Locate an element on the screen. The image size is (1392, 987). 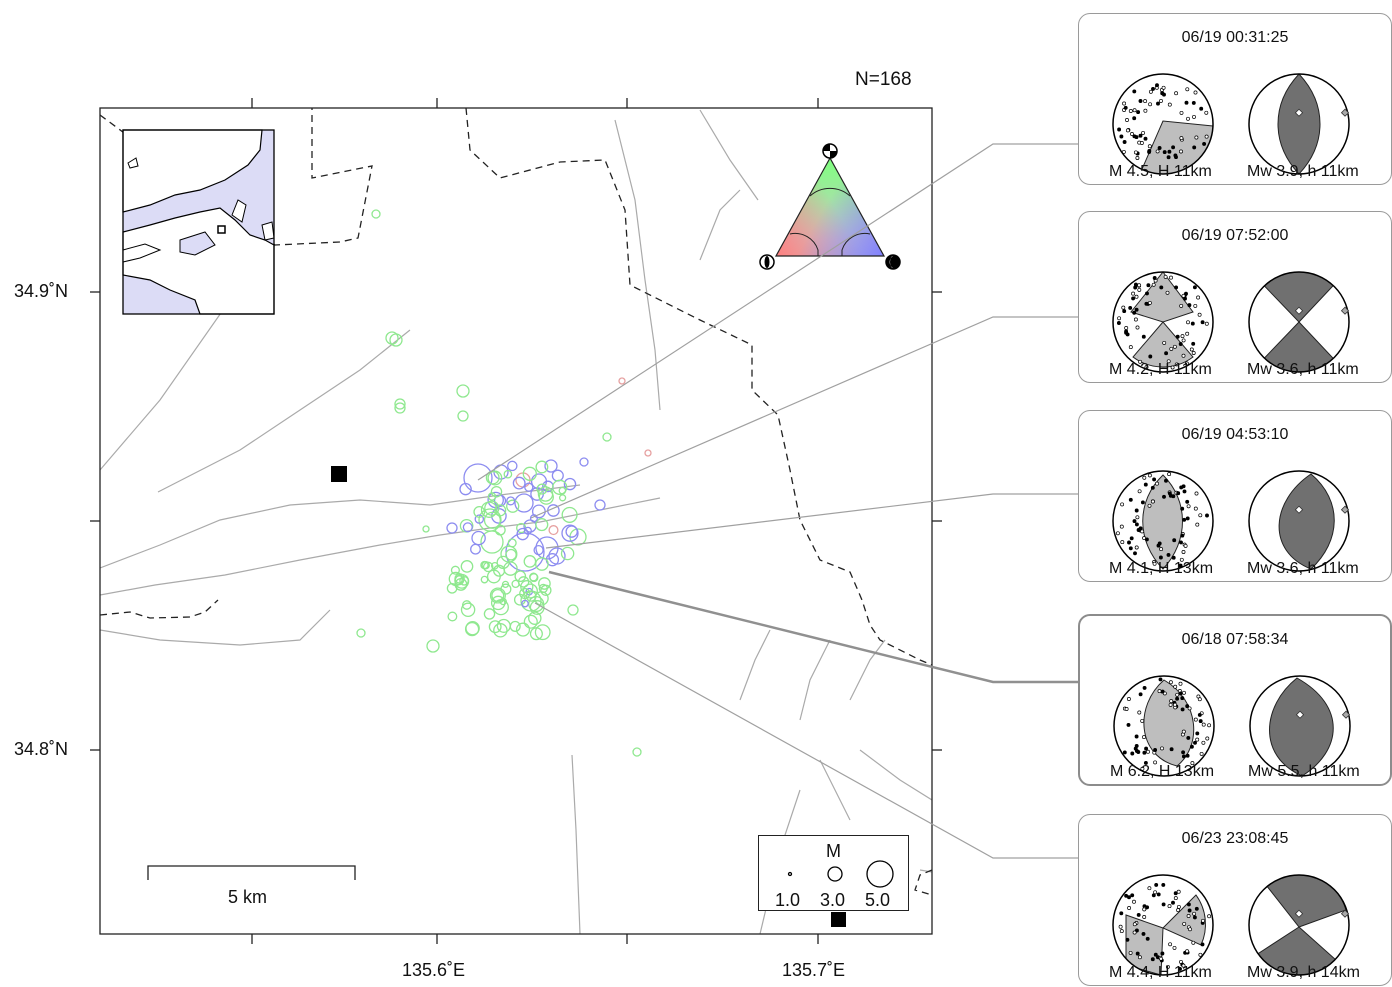
event-magnitude: M 6.2, H 13km is located at coordinates (1162, 771).